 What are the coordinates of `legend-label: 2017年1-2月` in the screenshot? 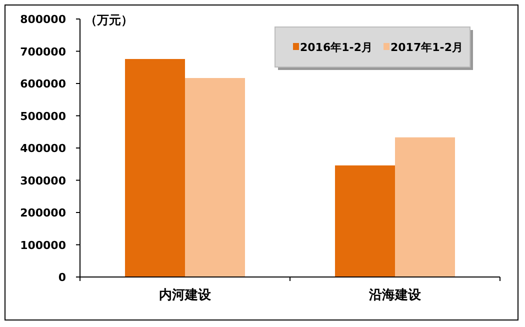 It's located at (426, 47).